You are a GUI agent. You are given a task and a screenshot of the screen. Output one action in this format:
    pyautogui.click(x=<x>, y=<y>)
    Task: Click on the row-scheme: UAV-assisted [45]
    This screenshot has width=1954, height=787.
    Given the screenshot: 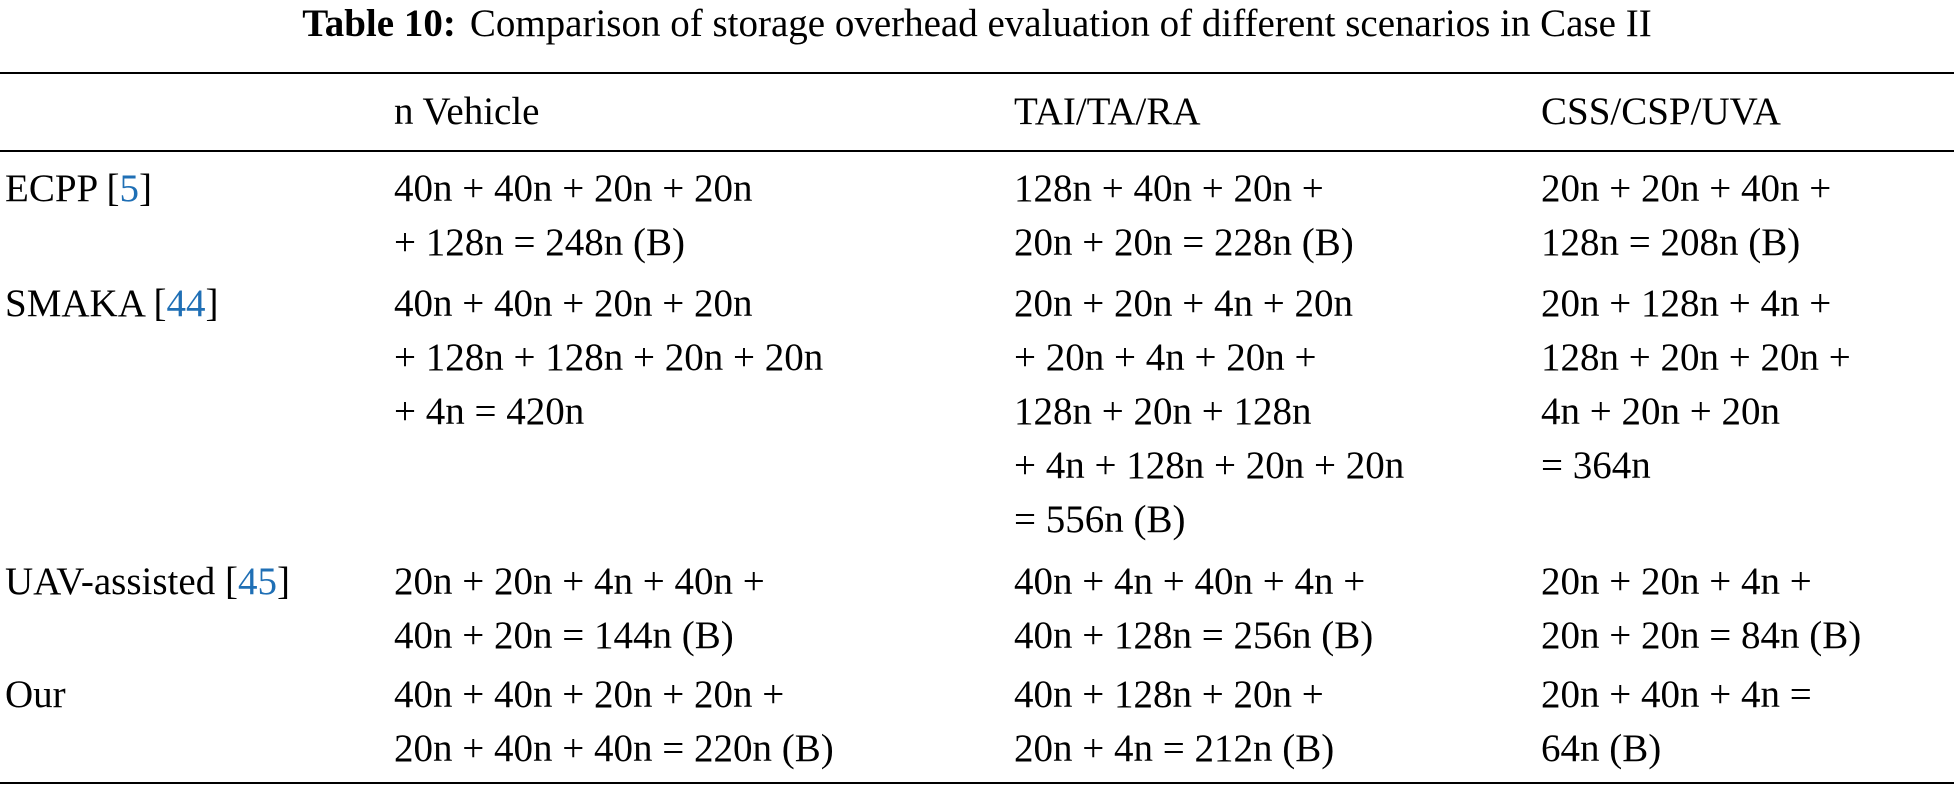 What is the action you would take?
    pyautogui.click(x=147, y=581)
    